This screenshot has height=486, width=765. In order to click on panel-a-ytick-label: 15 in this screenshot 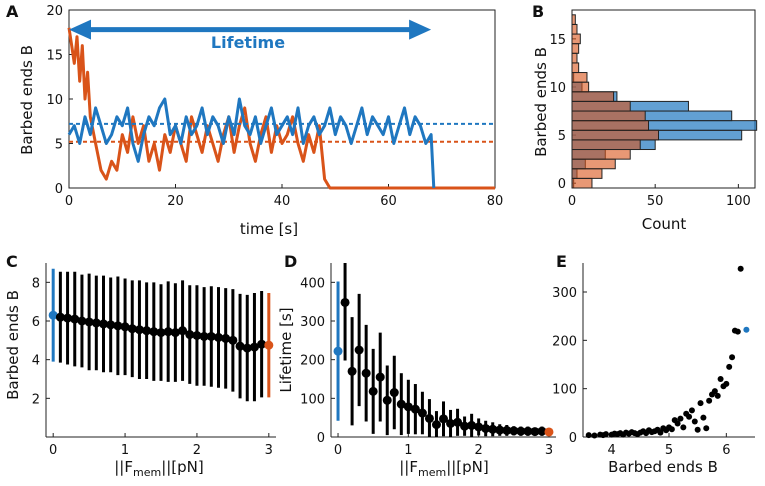, I will do `click(54, 56)`.